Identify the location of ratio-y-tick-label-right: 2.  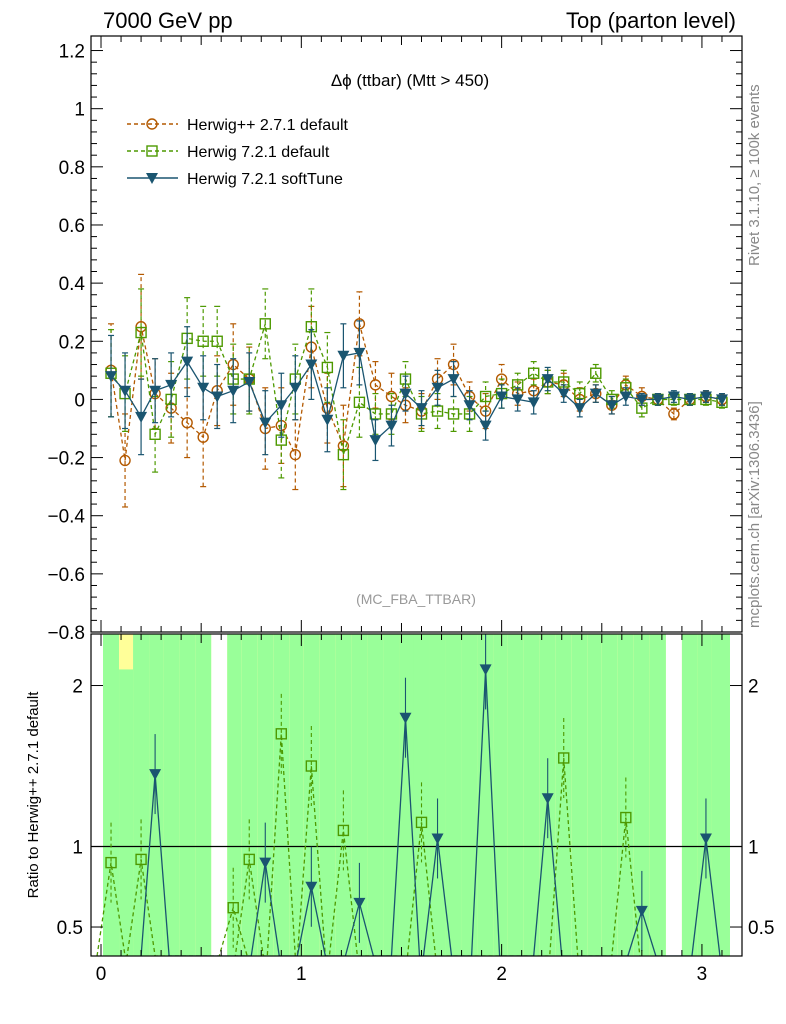
(753, 687).